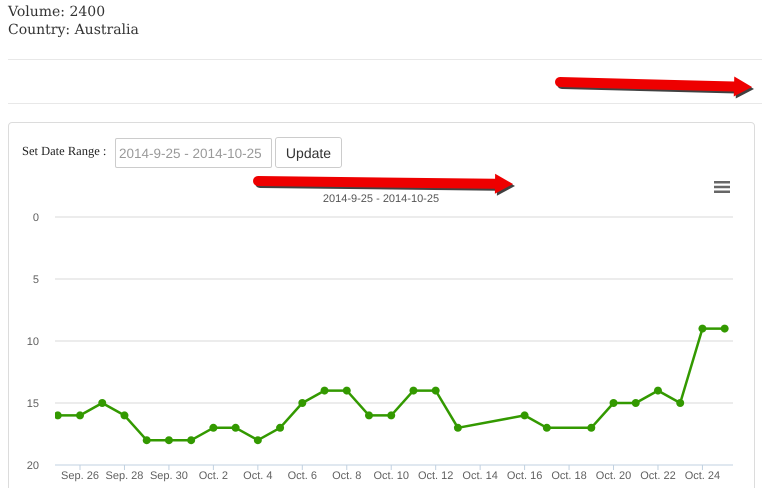 The height and width of the screenshot is (488, 762). What do you see at coordinates (347, 476) in the screenshot?
I see `x-tick-label: Oct. 8` at bounding box center [347, 476].